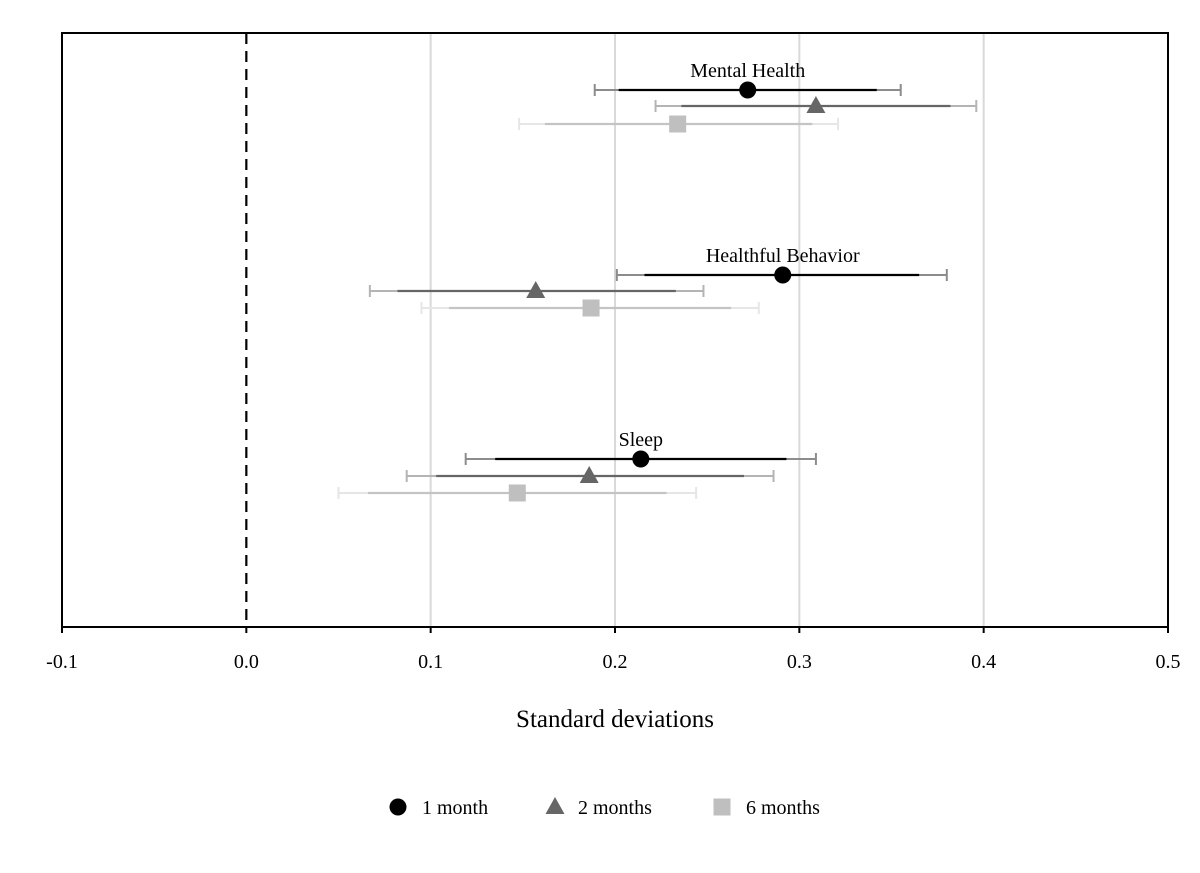  I want to click on x-axis-title: Standard deviations, so click(615, 719).